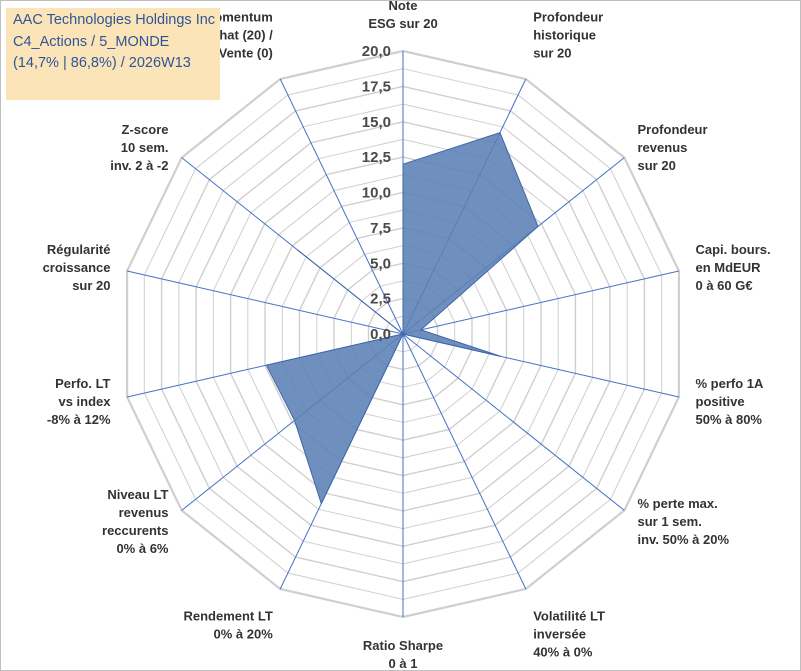 The width and height of the screenshot is (801, 671). What do you see at coordinates (376, 51) in the screenshot?
I see `radar-tick-label: 20,0` at bounding box center [376, 51].